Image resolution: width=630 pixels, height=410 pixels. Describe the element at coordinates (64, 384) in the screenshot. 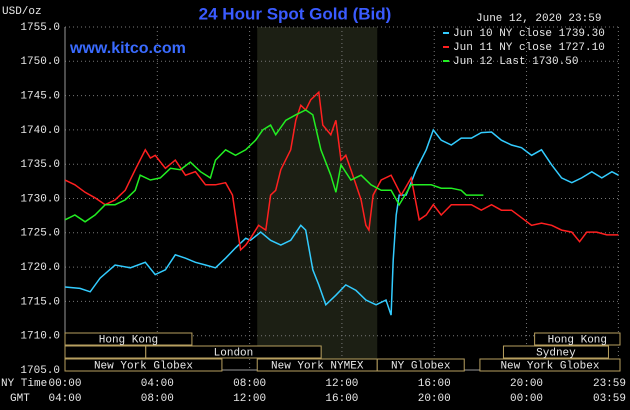

I see `x-tick-label: 00:00` at that location.